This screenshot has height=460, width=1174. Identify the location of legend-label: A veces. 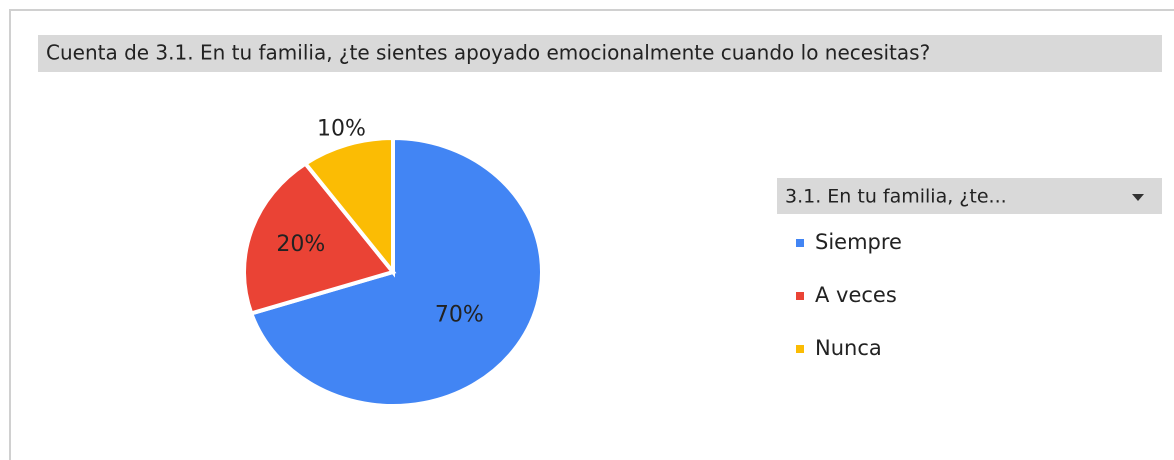
(856, 295).